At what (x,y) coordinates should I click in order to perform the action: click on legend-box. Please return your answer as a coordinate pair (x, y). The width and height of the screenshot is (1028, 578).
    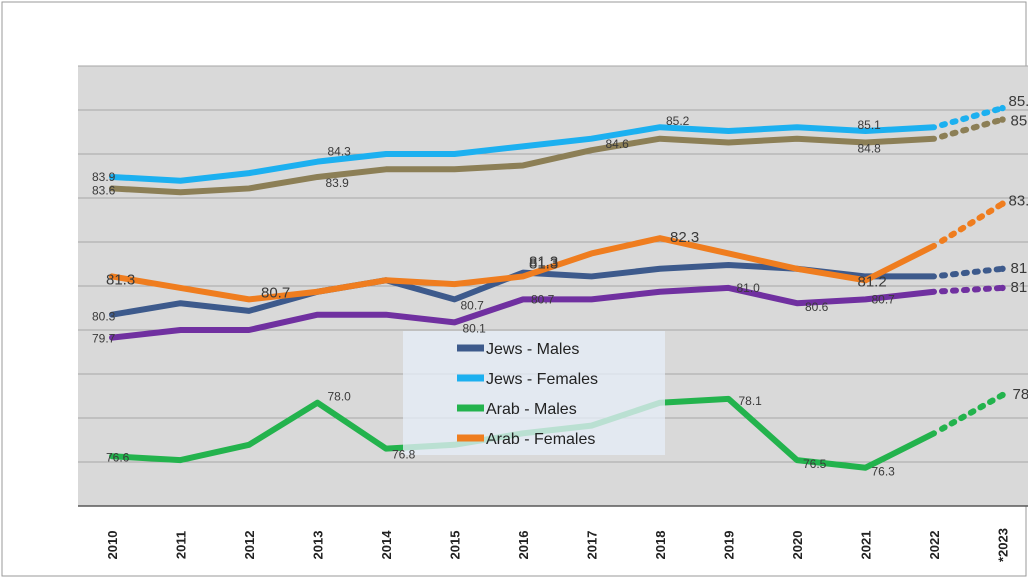
    Looking at the image, I should click on (534, 393).